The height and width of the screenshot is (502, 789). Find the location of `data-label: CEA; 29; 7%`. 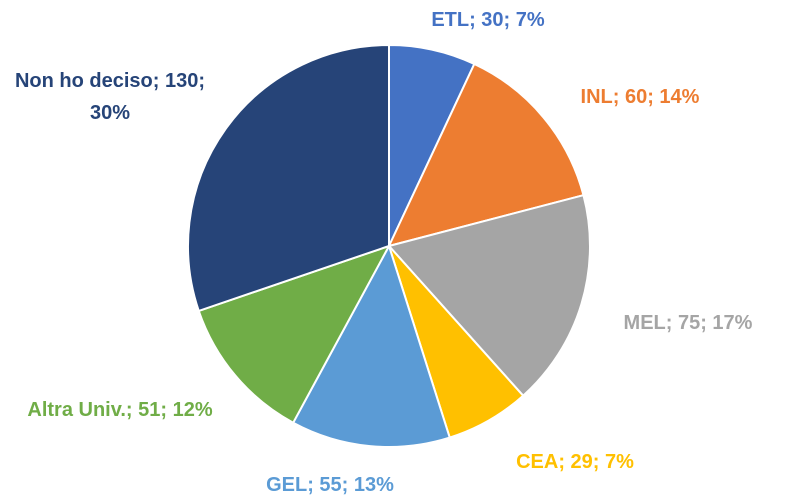

data-label: CEA; 29; 7% is located at coordinates (575, 462).